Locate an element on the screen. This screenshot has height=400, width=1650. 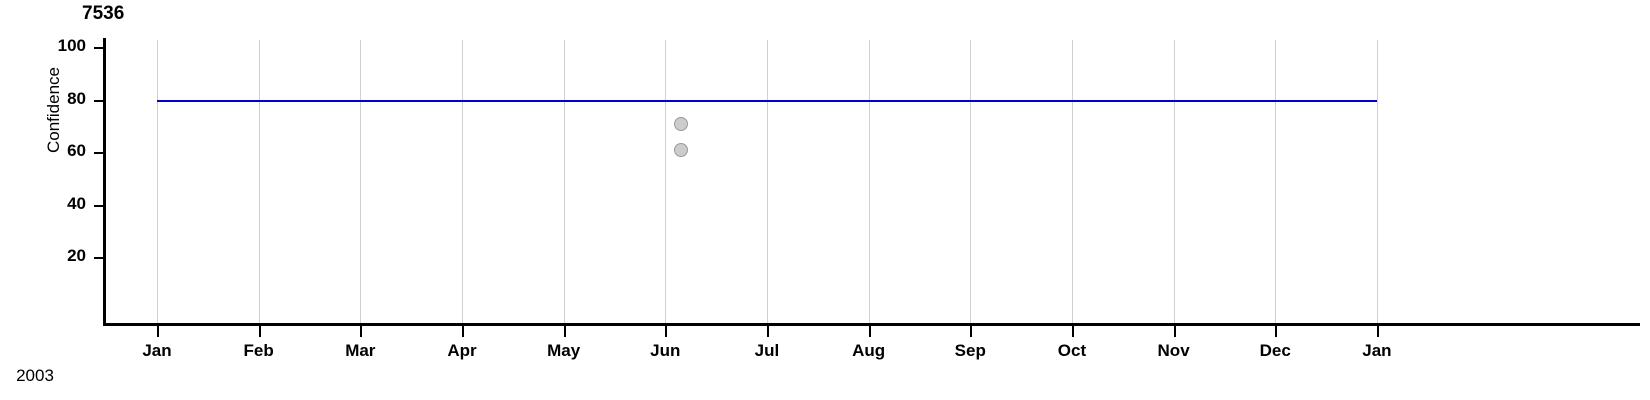
x-axis-tick-label: Apr is located at coordinates (462, 350).